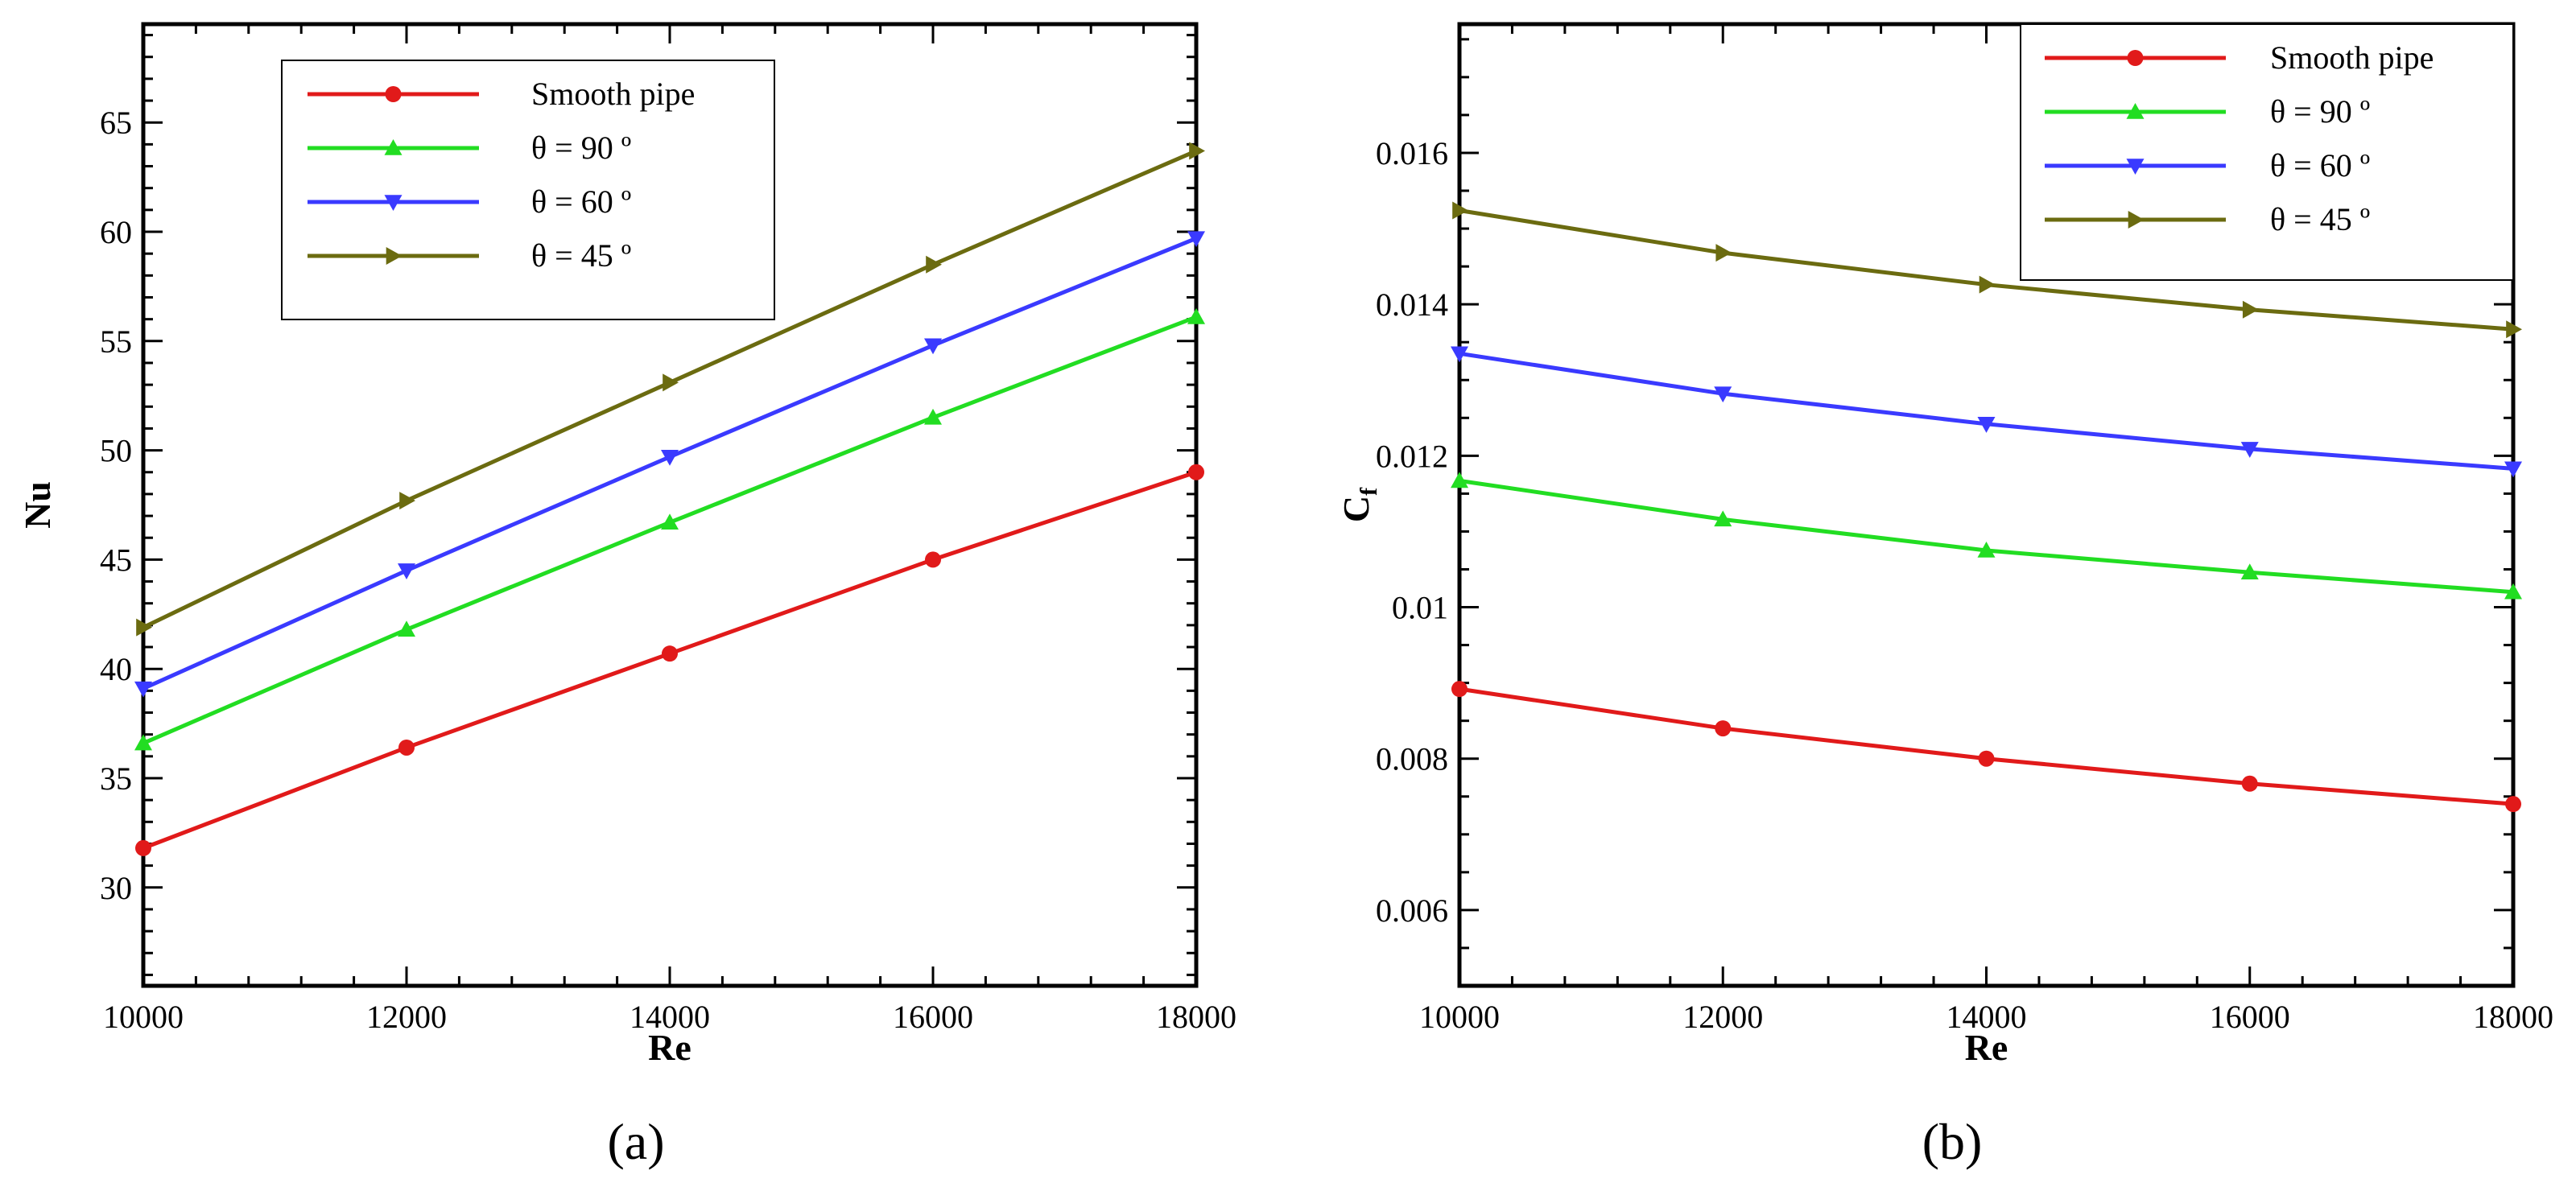  I want to click on y-tick-label: 0.012, so click(1412, 456).